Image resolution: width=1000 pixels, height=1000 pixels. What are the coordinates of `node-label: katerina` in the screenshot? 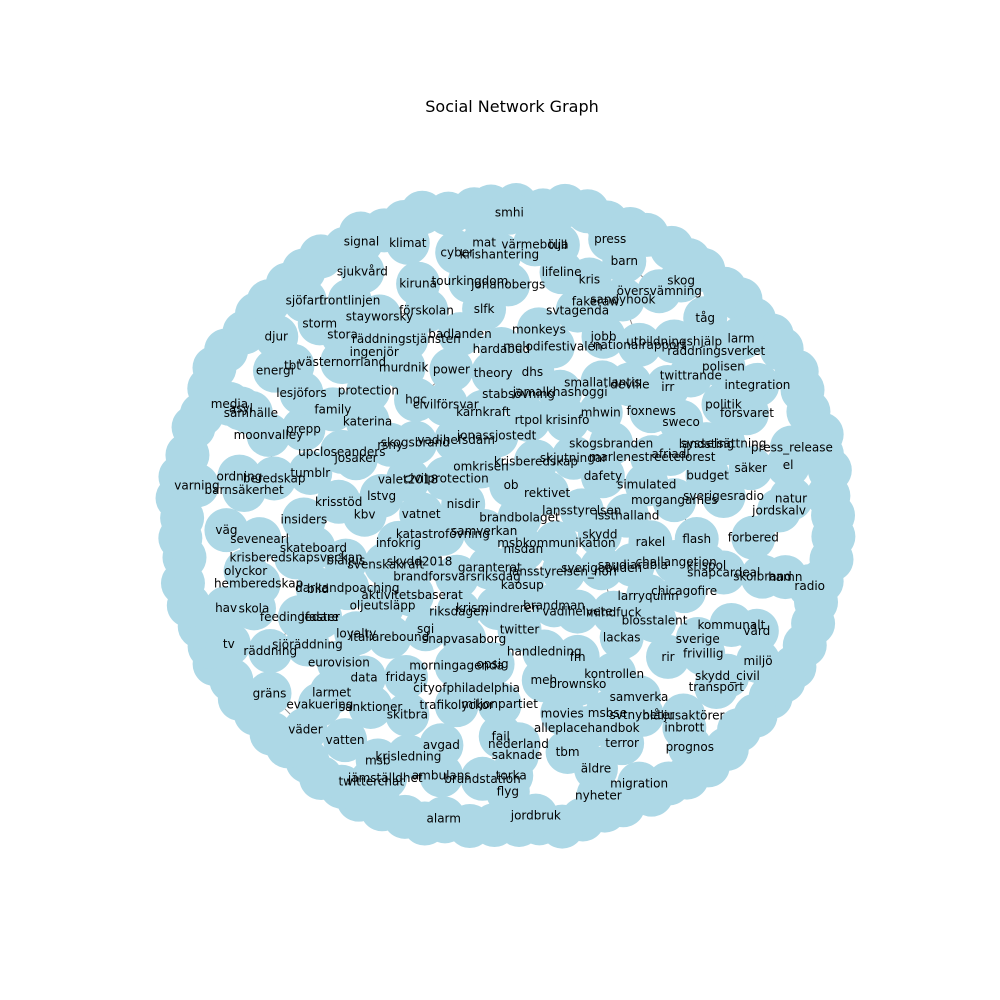 It's located at (367, 421).